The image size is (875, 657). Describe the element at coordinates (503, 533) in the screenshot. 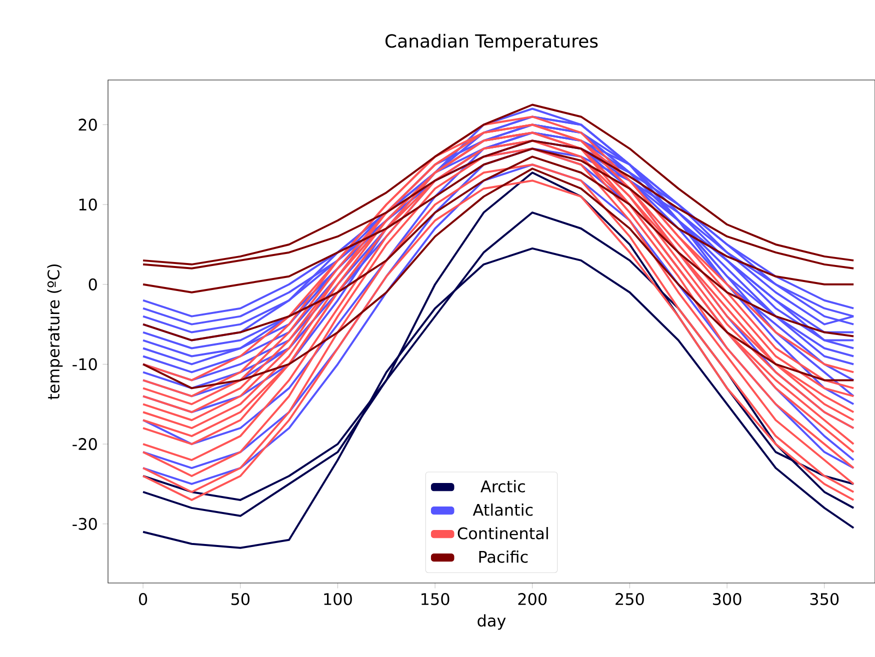

I see `legend-label: Continental` at that location.